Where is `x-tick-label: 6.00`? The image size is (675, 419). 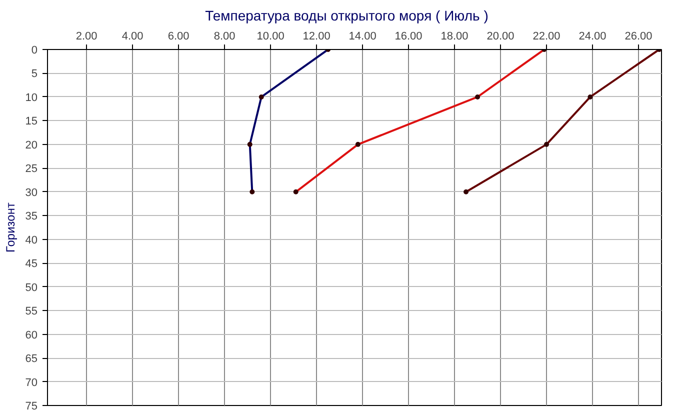 x-tick-label: 6.00 is located at coordinates (179, 36).